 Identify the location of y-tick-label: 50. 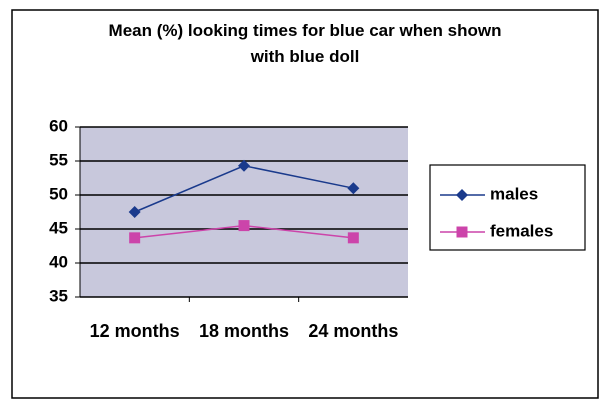
(58, 193).